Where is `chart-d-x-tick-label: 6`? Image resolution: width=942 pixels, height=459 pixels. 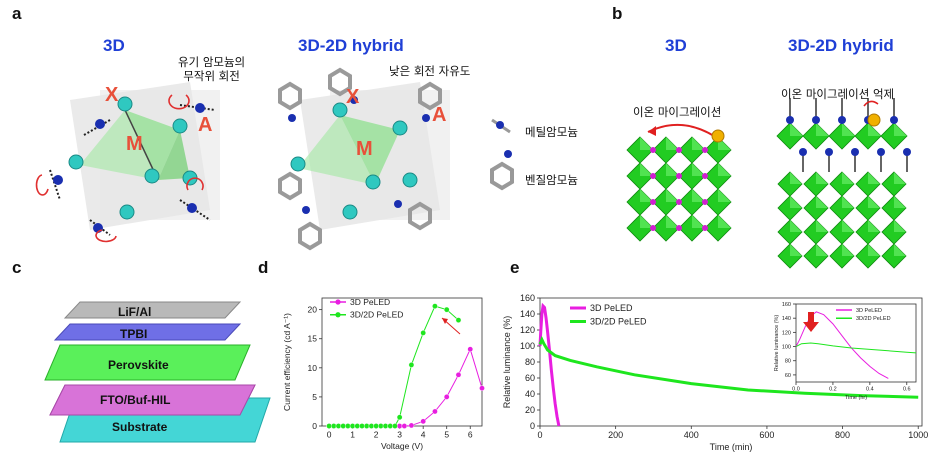 chart-d-x-tick-label: 6 is located at coordinates (470, 435).